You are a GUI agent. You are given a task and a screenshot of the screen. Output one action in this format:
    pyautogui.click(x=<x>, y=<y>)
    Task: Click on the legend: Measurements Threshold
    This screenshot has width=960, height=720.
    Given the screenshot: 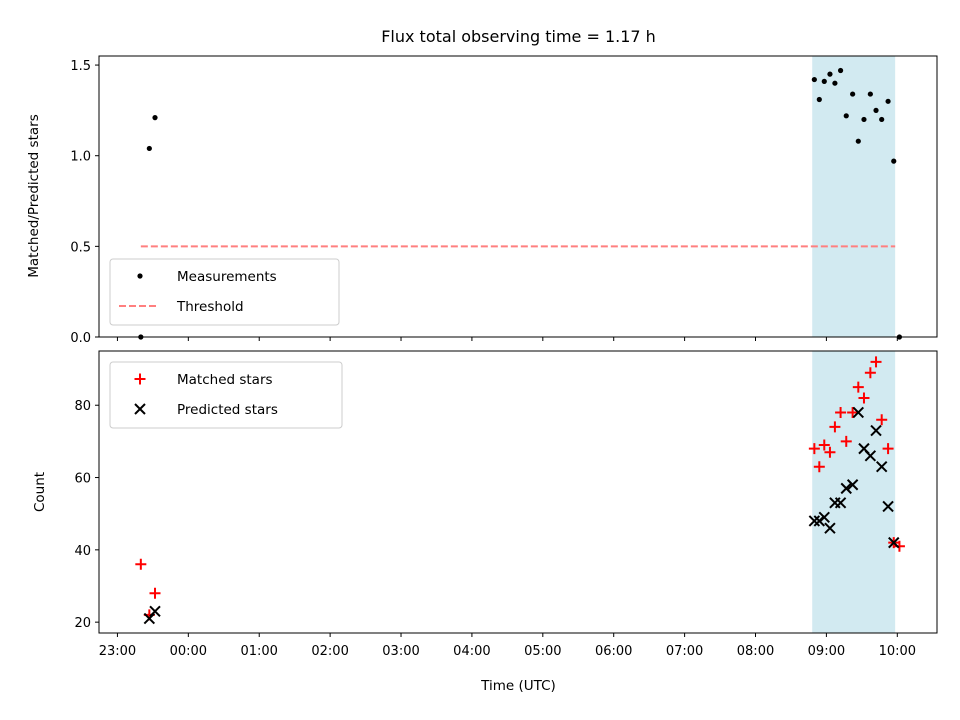 What is the action you would take?
    pyautogui.click(x=224, y=292)
    